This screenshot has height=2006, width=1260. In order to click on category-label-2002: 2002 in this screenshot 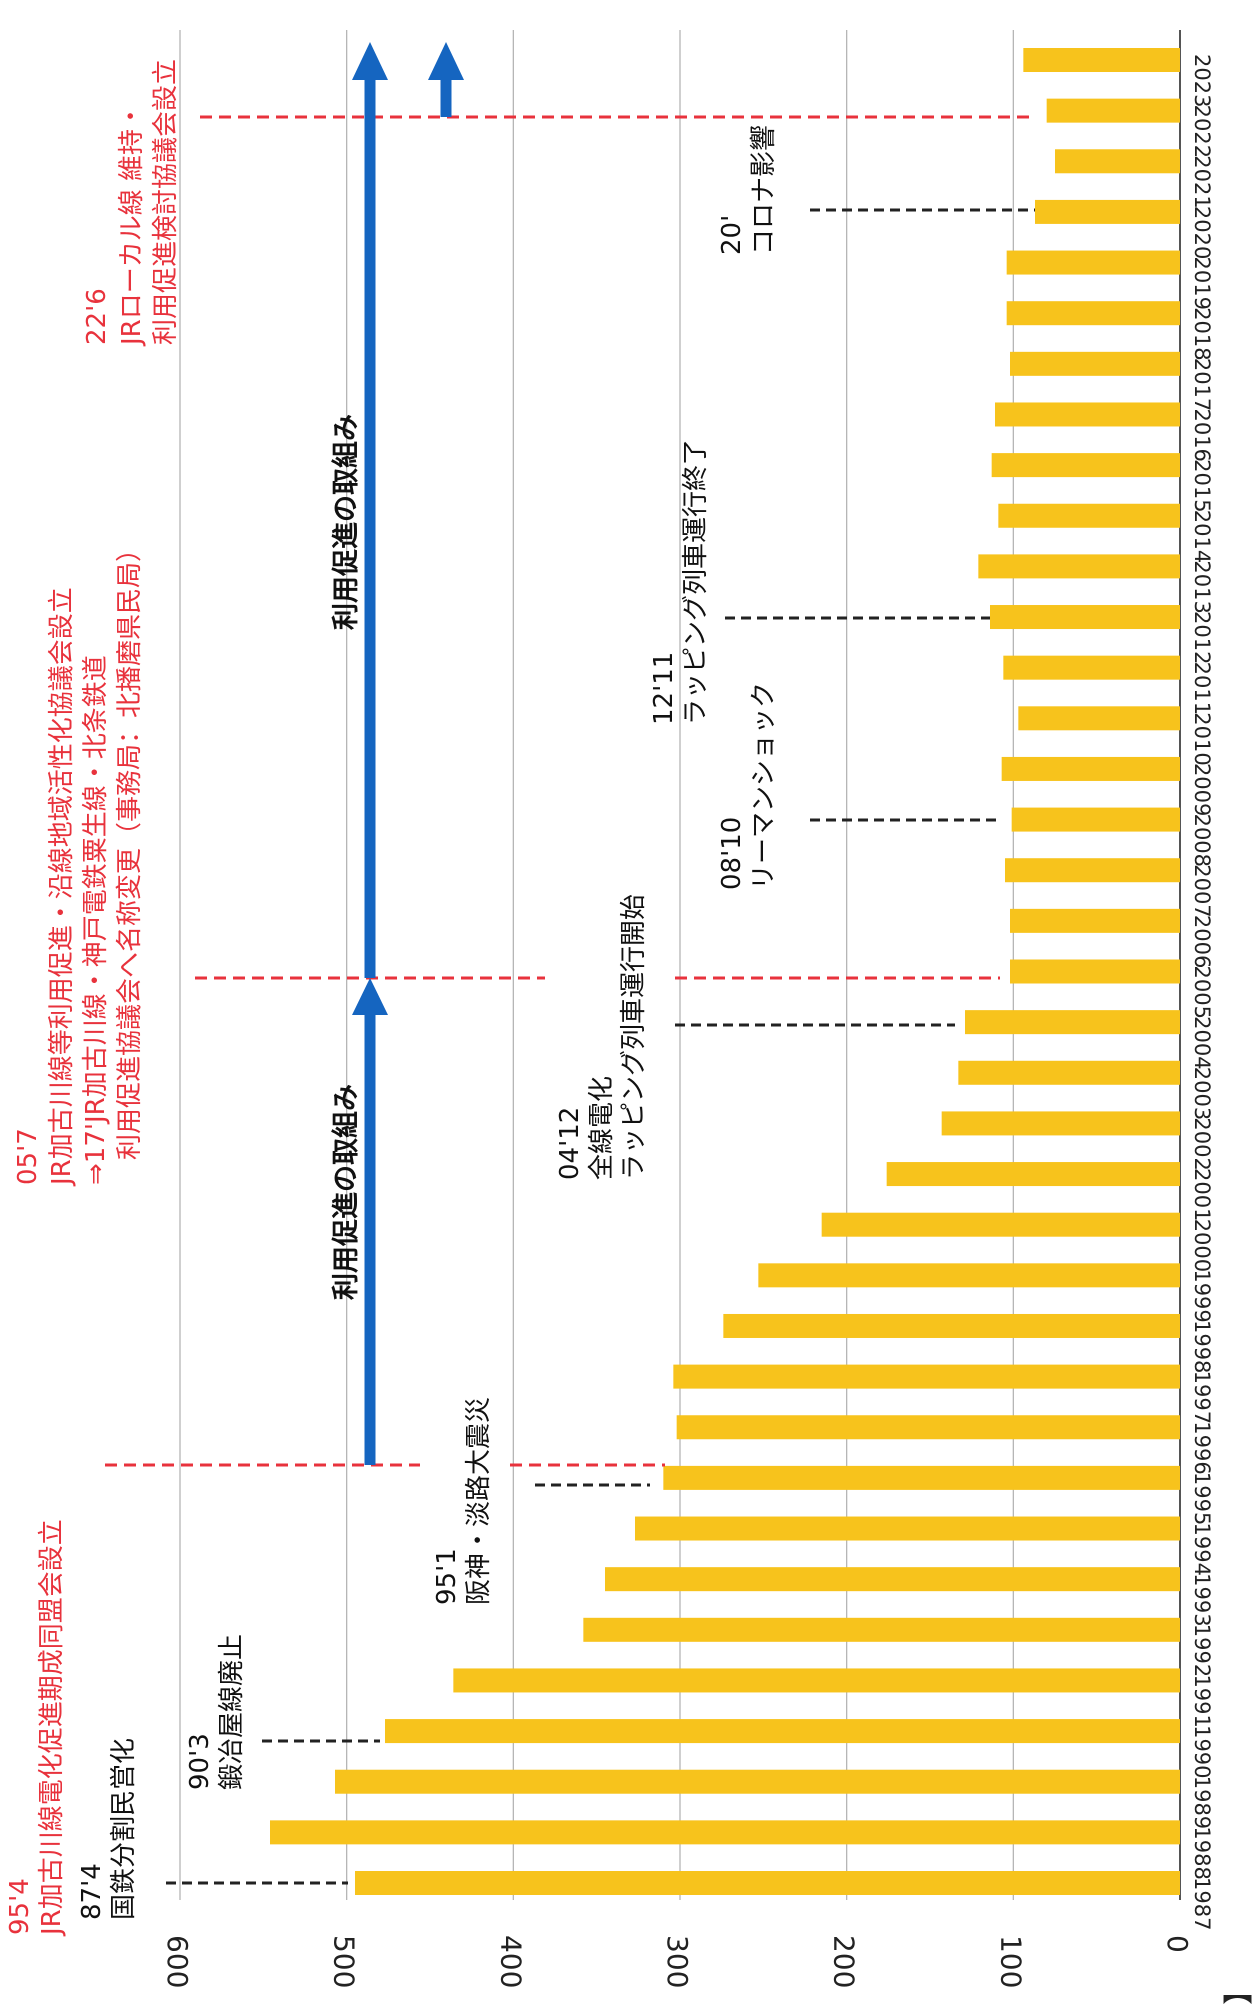, I will do `click(1202, 1143)`.